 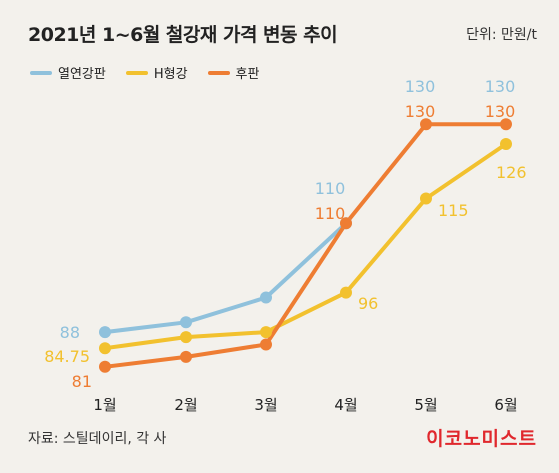 What do you see at coordinates (218, 72) in the screenshot?
I see `legend-swatch-plate` at bounding box center [218, 72].